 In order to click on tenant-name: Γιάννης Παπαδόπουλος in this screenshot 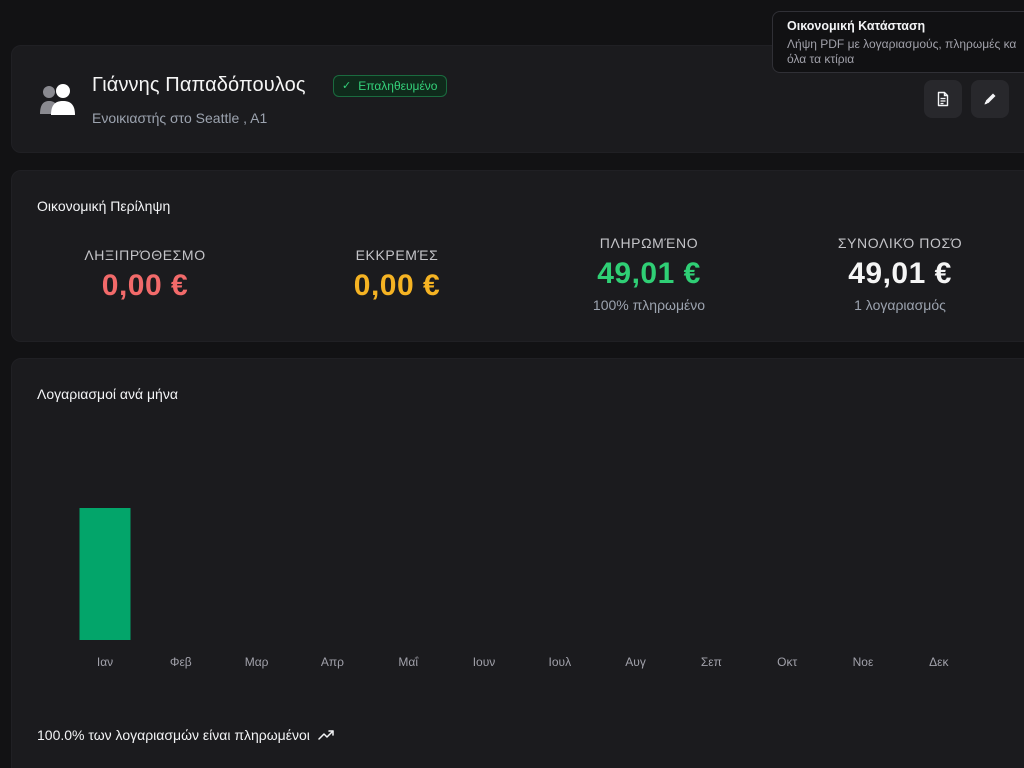, I will do `click(199, 85)`.